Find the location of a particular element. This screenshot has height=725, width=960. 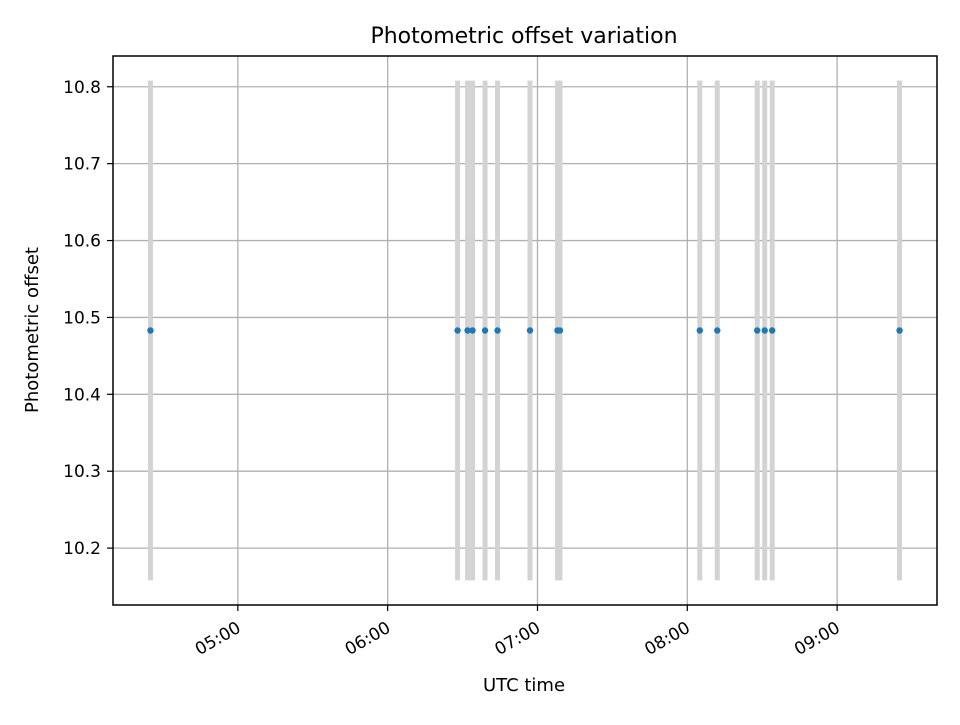

y-axis-label: Photometric offset is located at coordinates (32, 330).